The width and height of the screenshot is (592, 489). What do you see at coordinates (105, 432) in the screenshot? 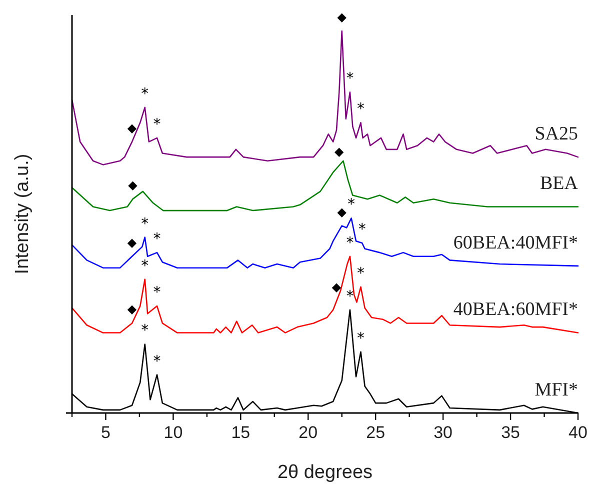
I see `x-tick-label: 5` at bounding box center [105, 432].